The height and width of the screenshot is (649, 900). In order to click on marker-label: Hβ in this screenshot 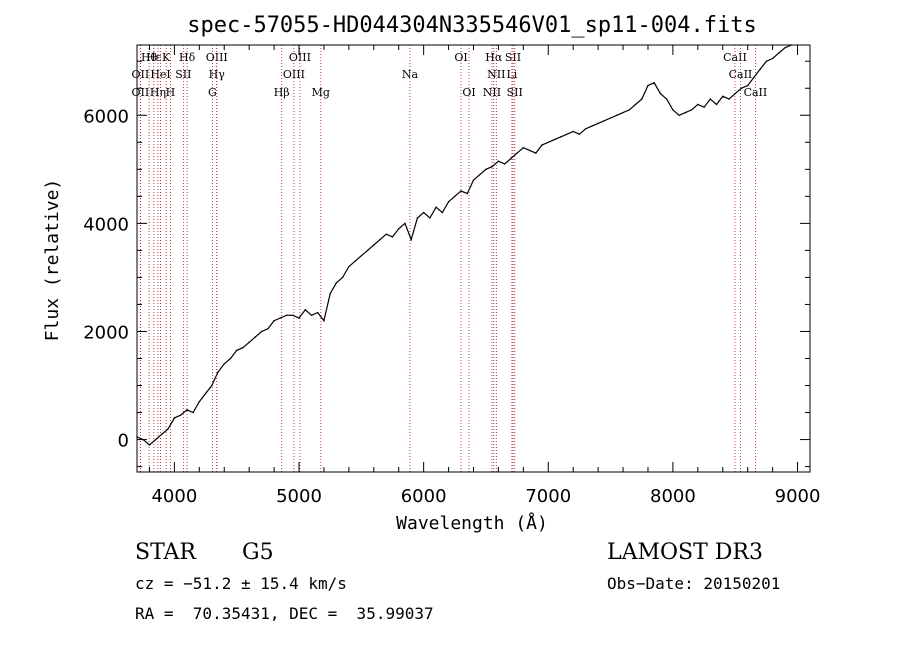, I will do `click(282, 92)`.